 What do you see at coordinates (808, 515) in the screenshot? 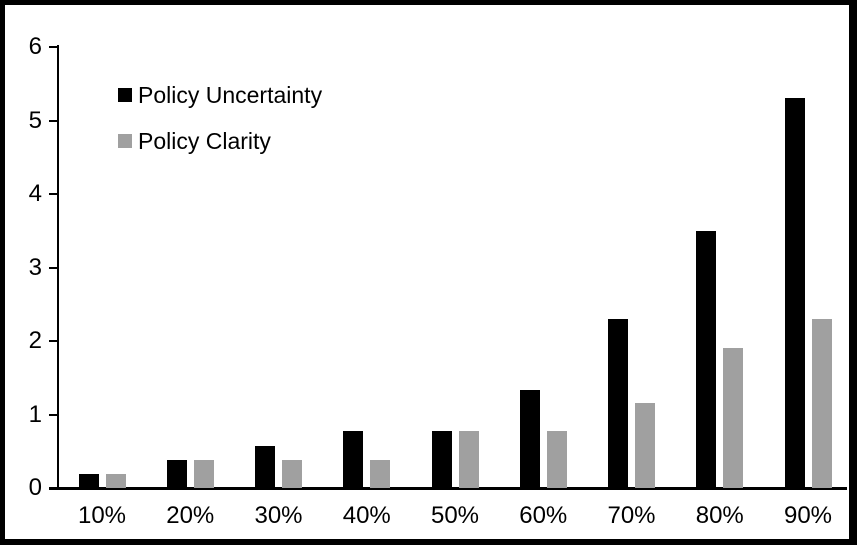
I see `x-category-label-90: 90%` at bounding box center [808, 515].